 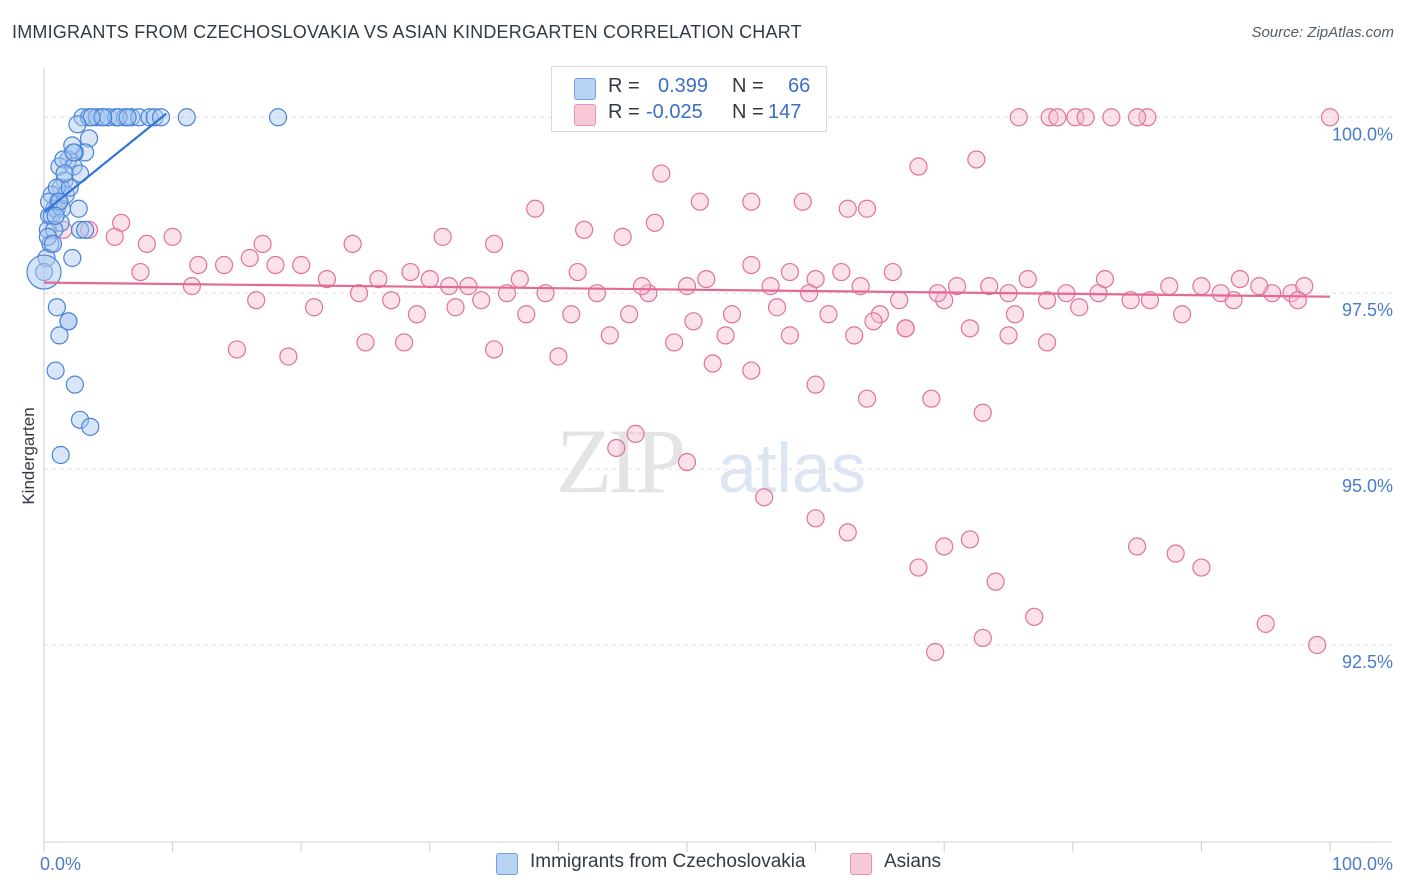 I want to click on legend-r-value: 0.399, so click(x=683, y=86).